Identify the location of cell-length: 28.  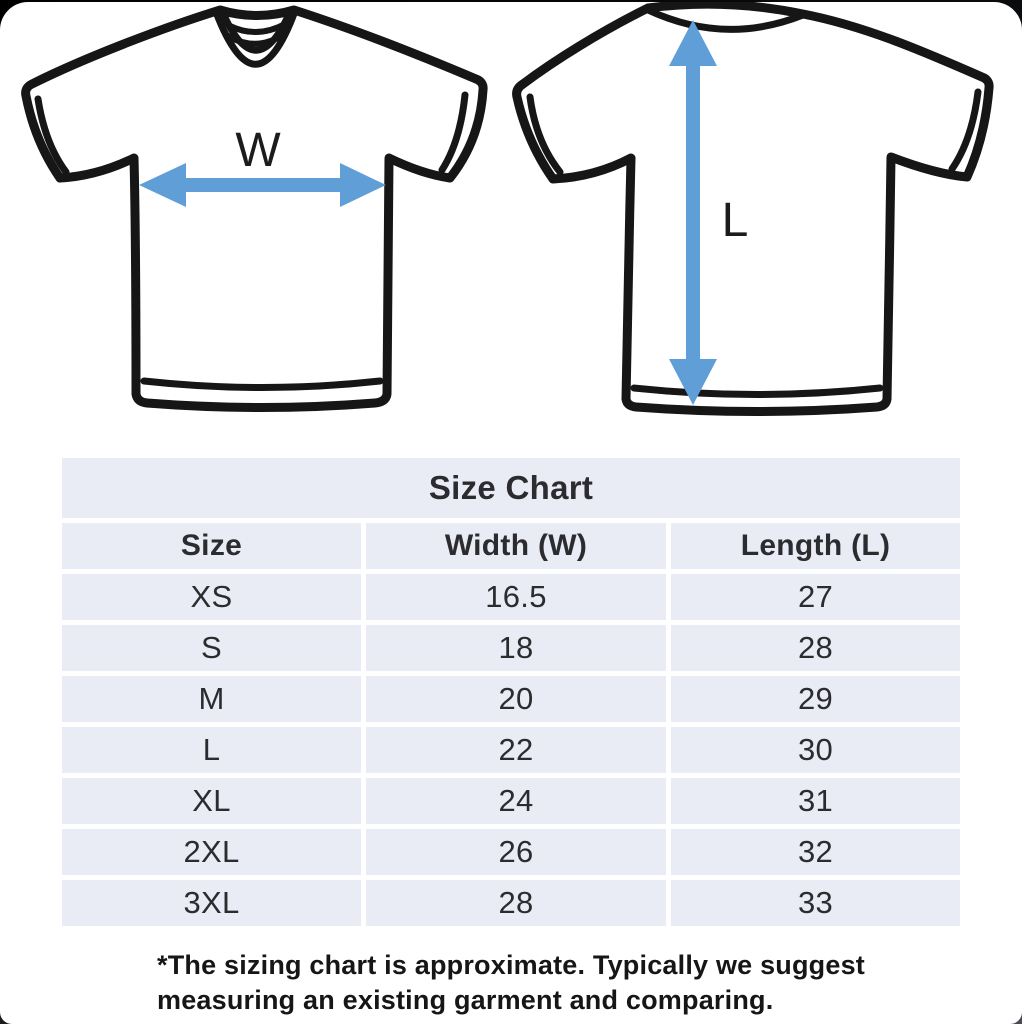
(815, 648).